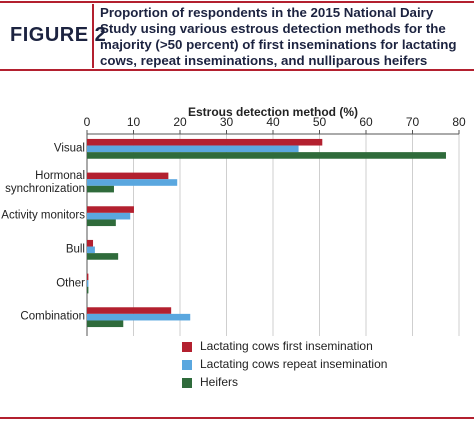  I want to click on x-tick-label: 70, so click(413, 122).